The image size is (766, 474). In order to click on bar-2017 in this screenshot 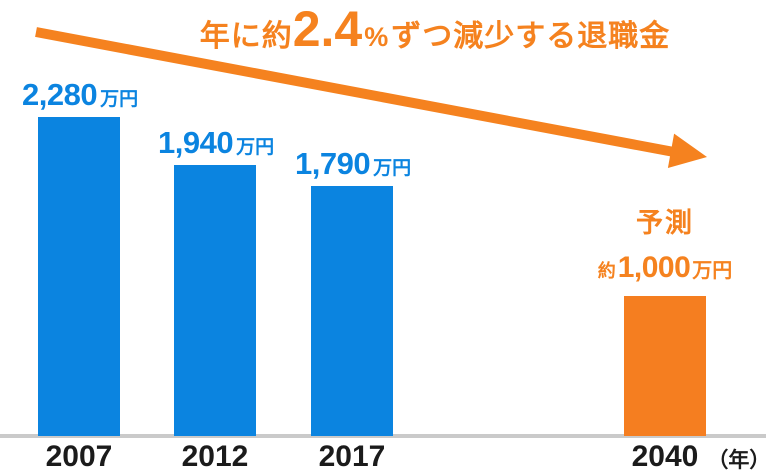, I will do `click(352, 311)`.